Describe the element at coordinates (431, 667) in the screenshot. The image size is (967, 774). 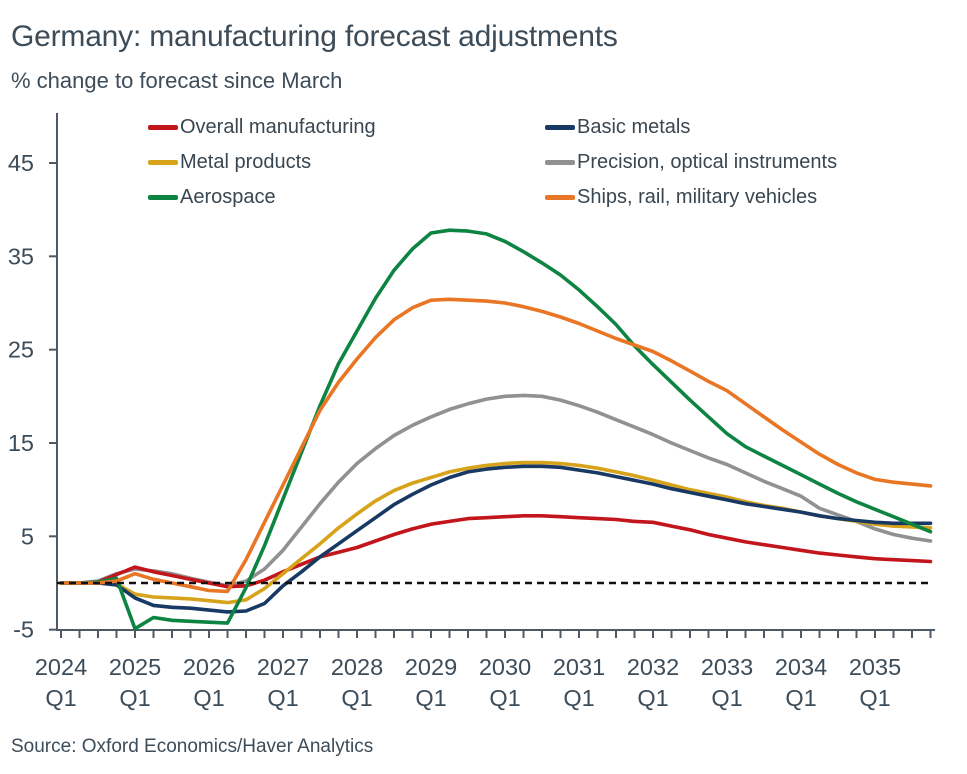
I see `x-year-label: 2029` at that location.